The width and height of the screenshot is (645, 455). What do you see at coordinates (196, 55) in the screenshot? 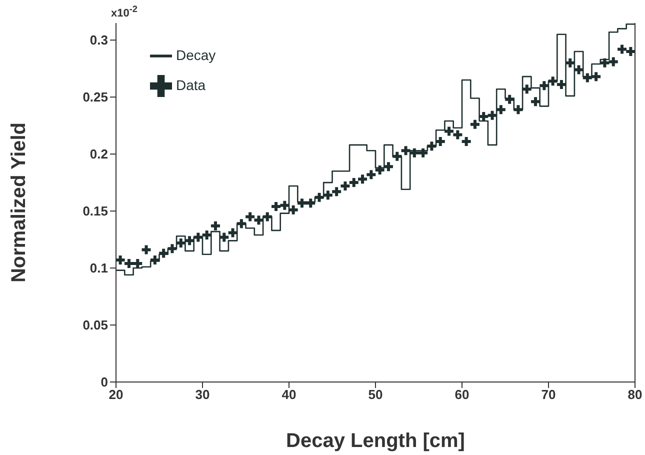
I see `legend-label: Decay` at bounding box center [196, 55].